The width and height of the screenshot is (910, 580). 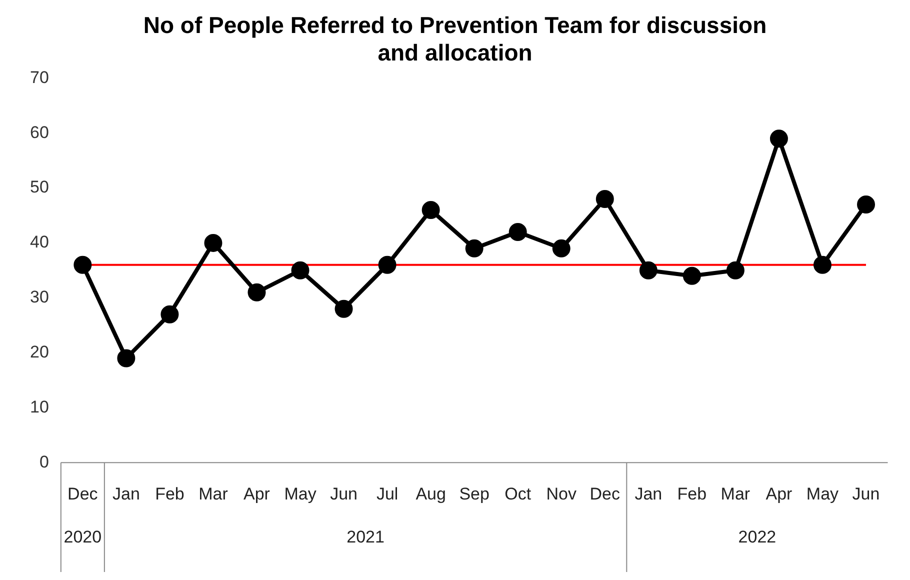 What do you see at coordinates (757, 536) in the screenshot?
I see `text: 2022` at bounding box center [757, 536].